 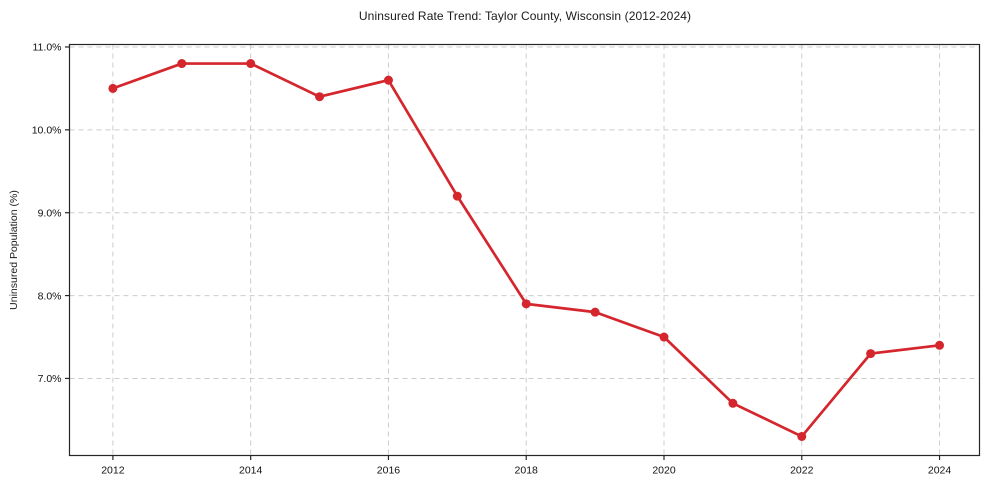 I want to click on x-tick-label: 2020, so click(x=664, y=471).